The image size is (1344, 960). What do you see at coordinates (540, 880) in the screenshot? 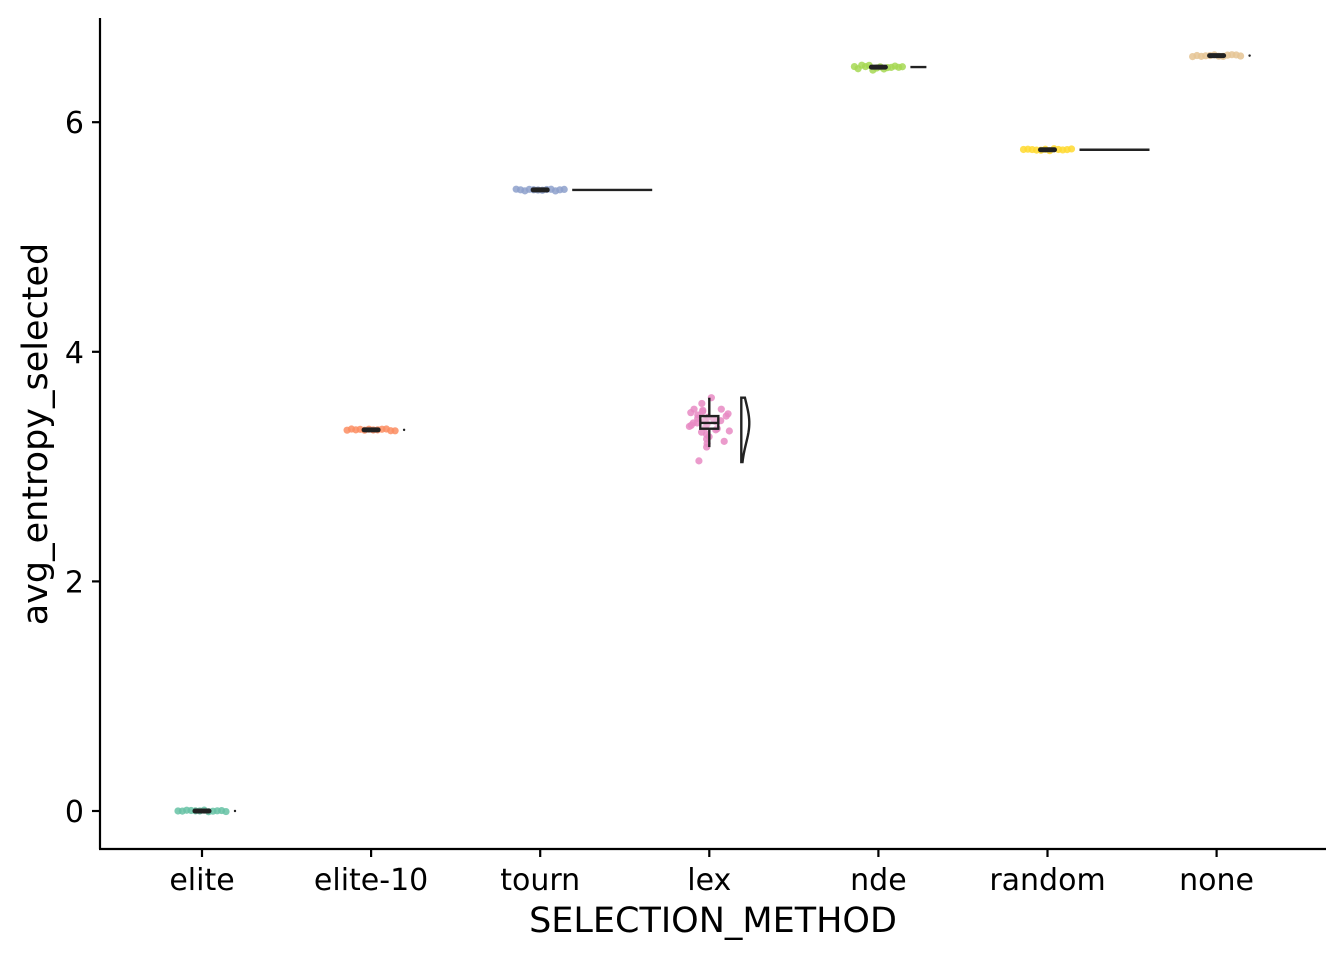
I see `x-tick-label: tourn` at bounding box center [540, 880].